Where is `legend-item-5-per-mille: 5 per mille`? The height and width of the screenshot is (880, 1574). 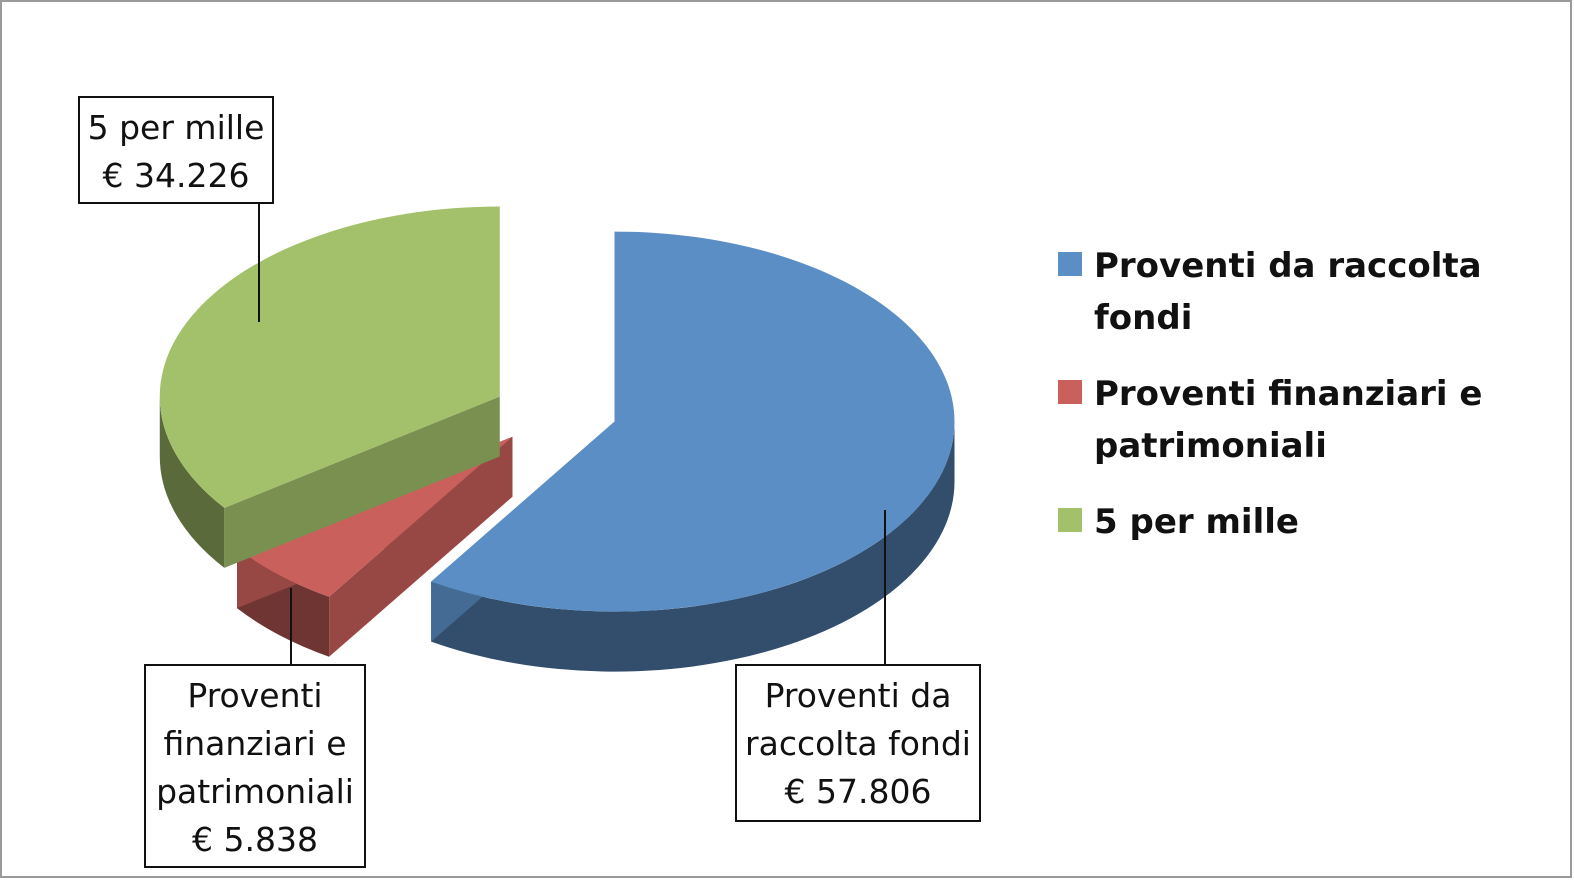
legend-item-5-per-mille: 5 per mille is located at coordinates (1293, 522).